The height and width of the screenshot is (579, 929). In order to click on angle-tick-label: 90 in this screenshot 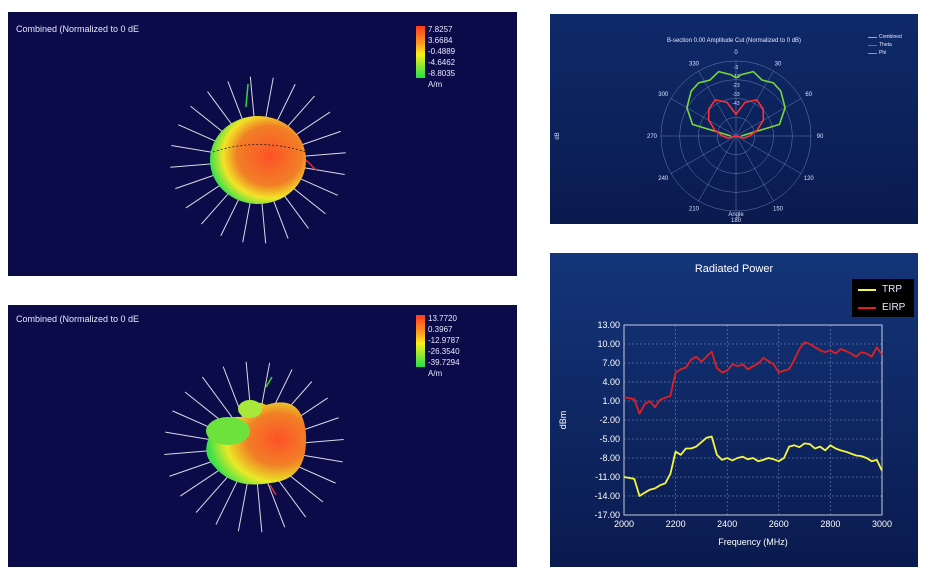, I will do `click(820, 137)`.